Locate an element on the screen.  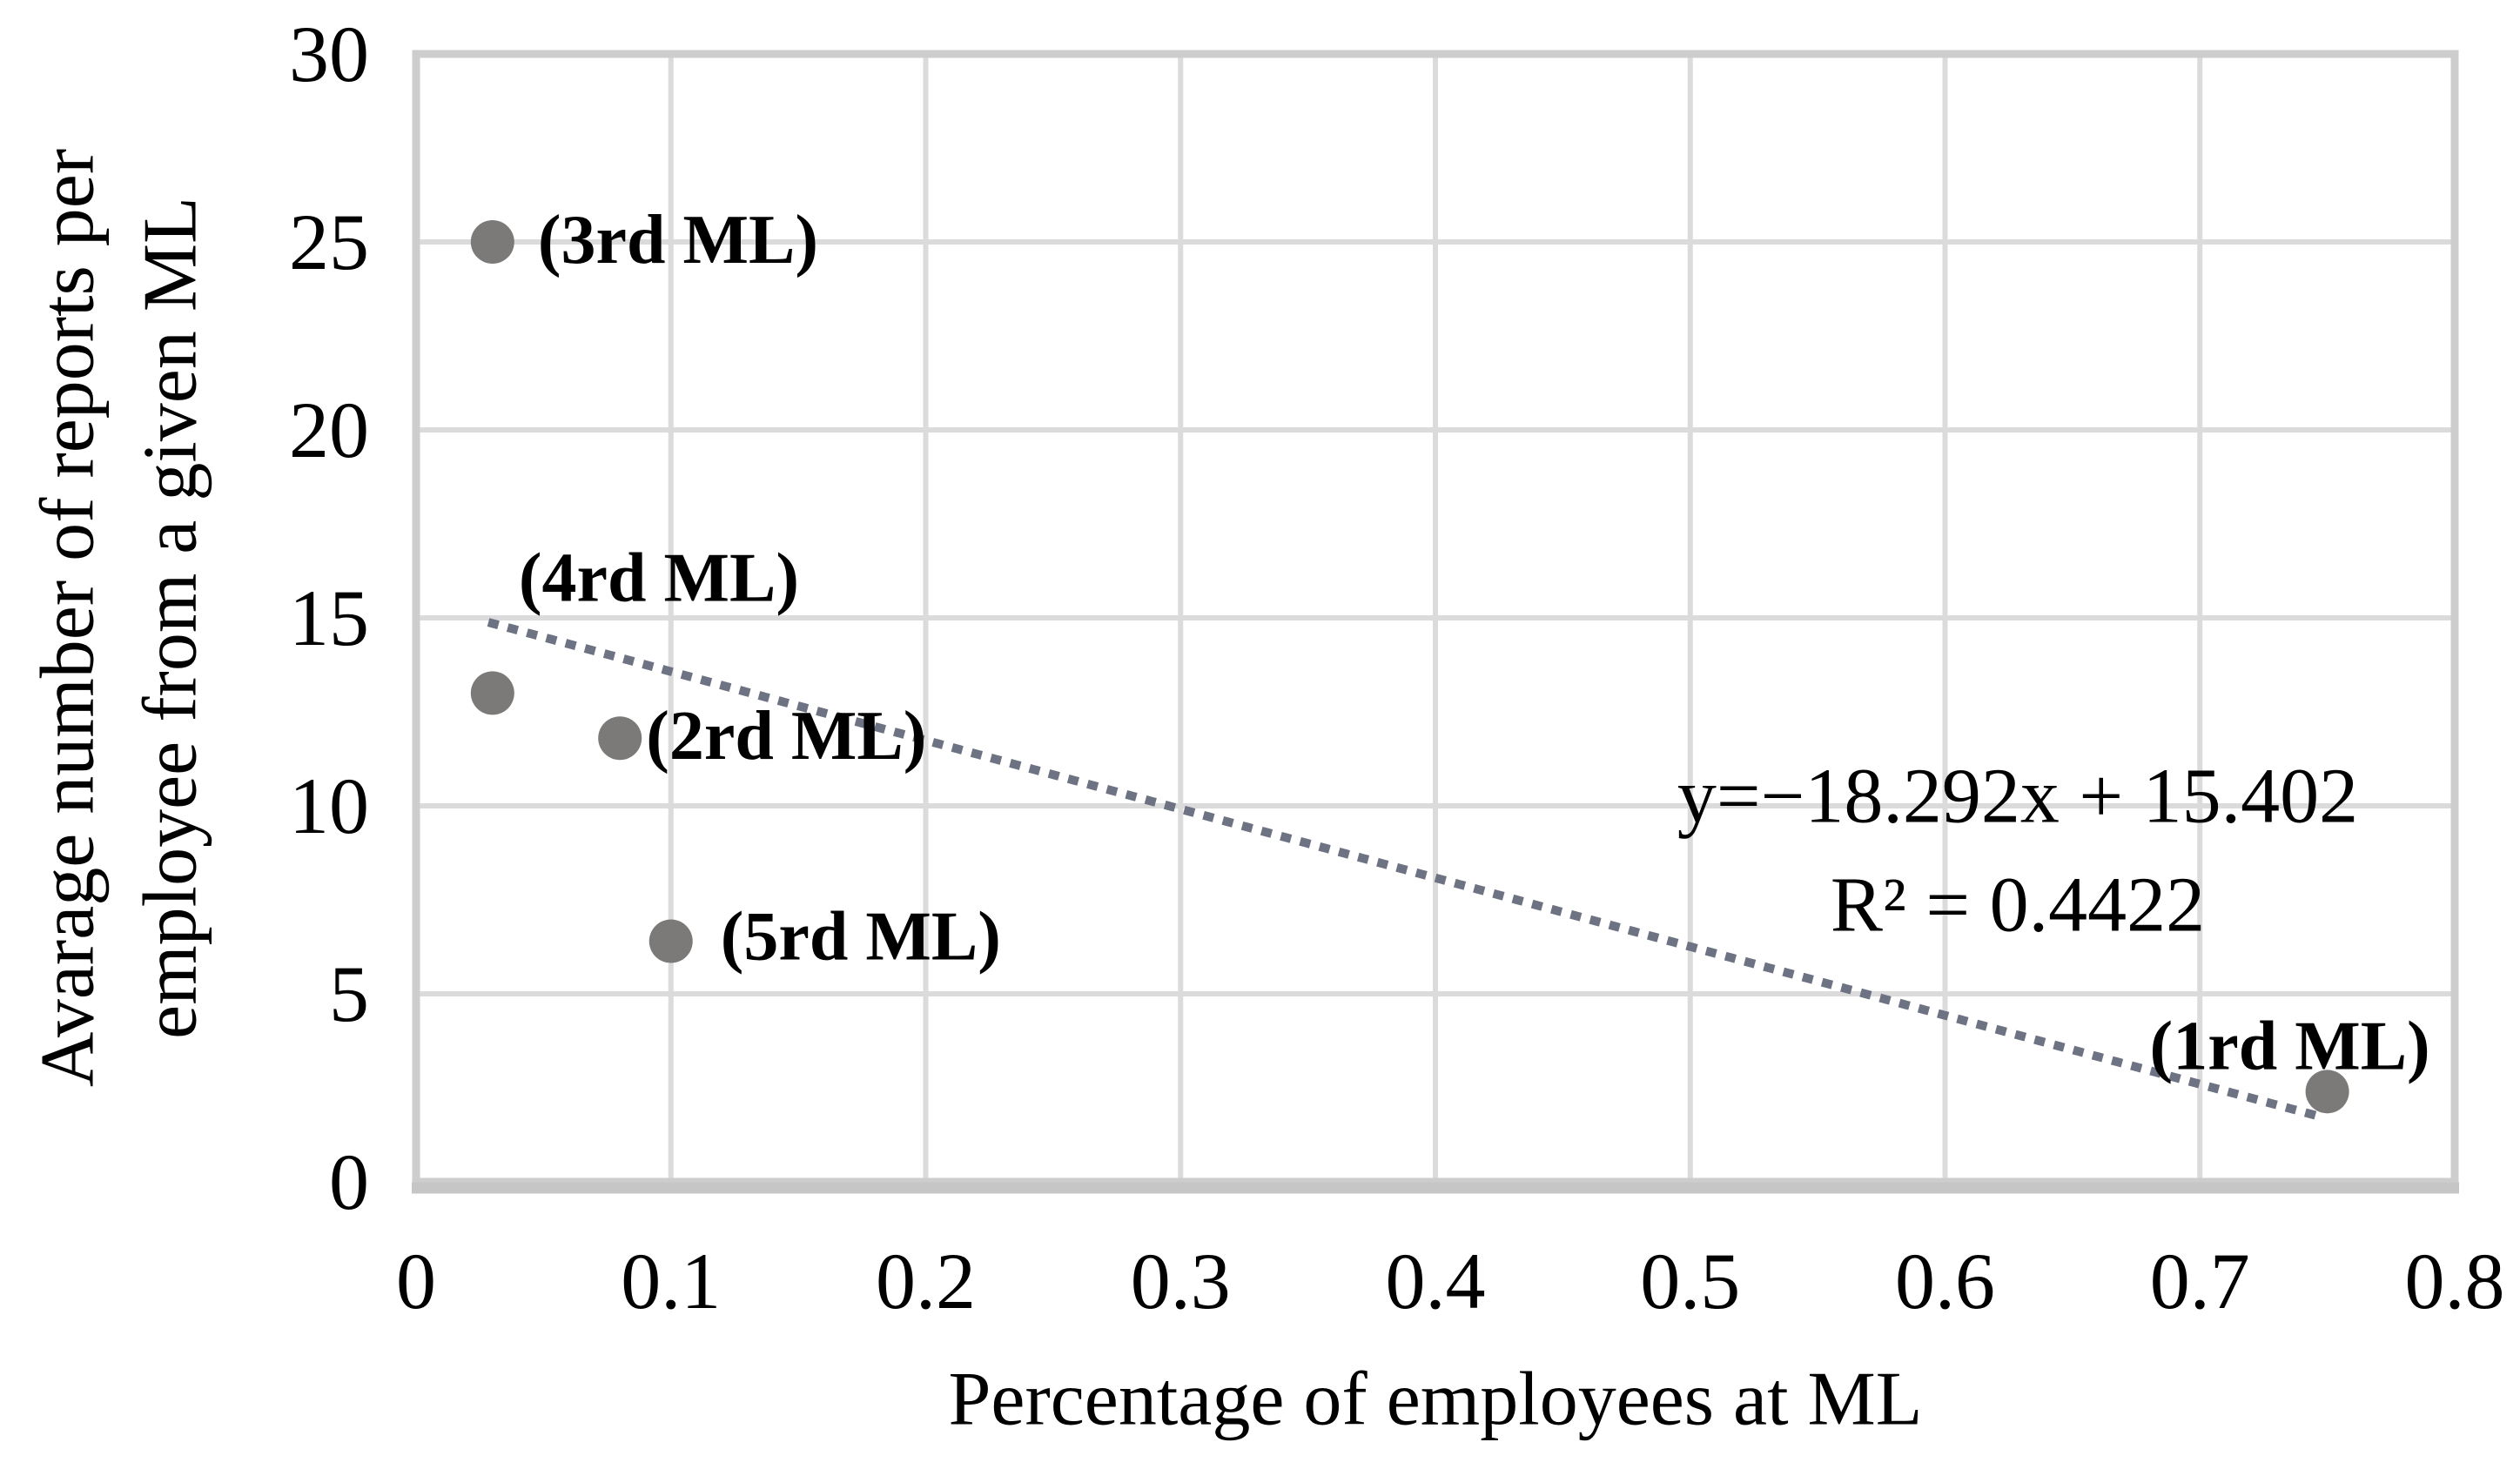
y-axis-title-line1: Avarage number of reports per is located at coordinates (68, 618).